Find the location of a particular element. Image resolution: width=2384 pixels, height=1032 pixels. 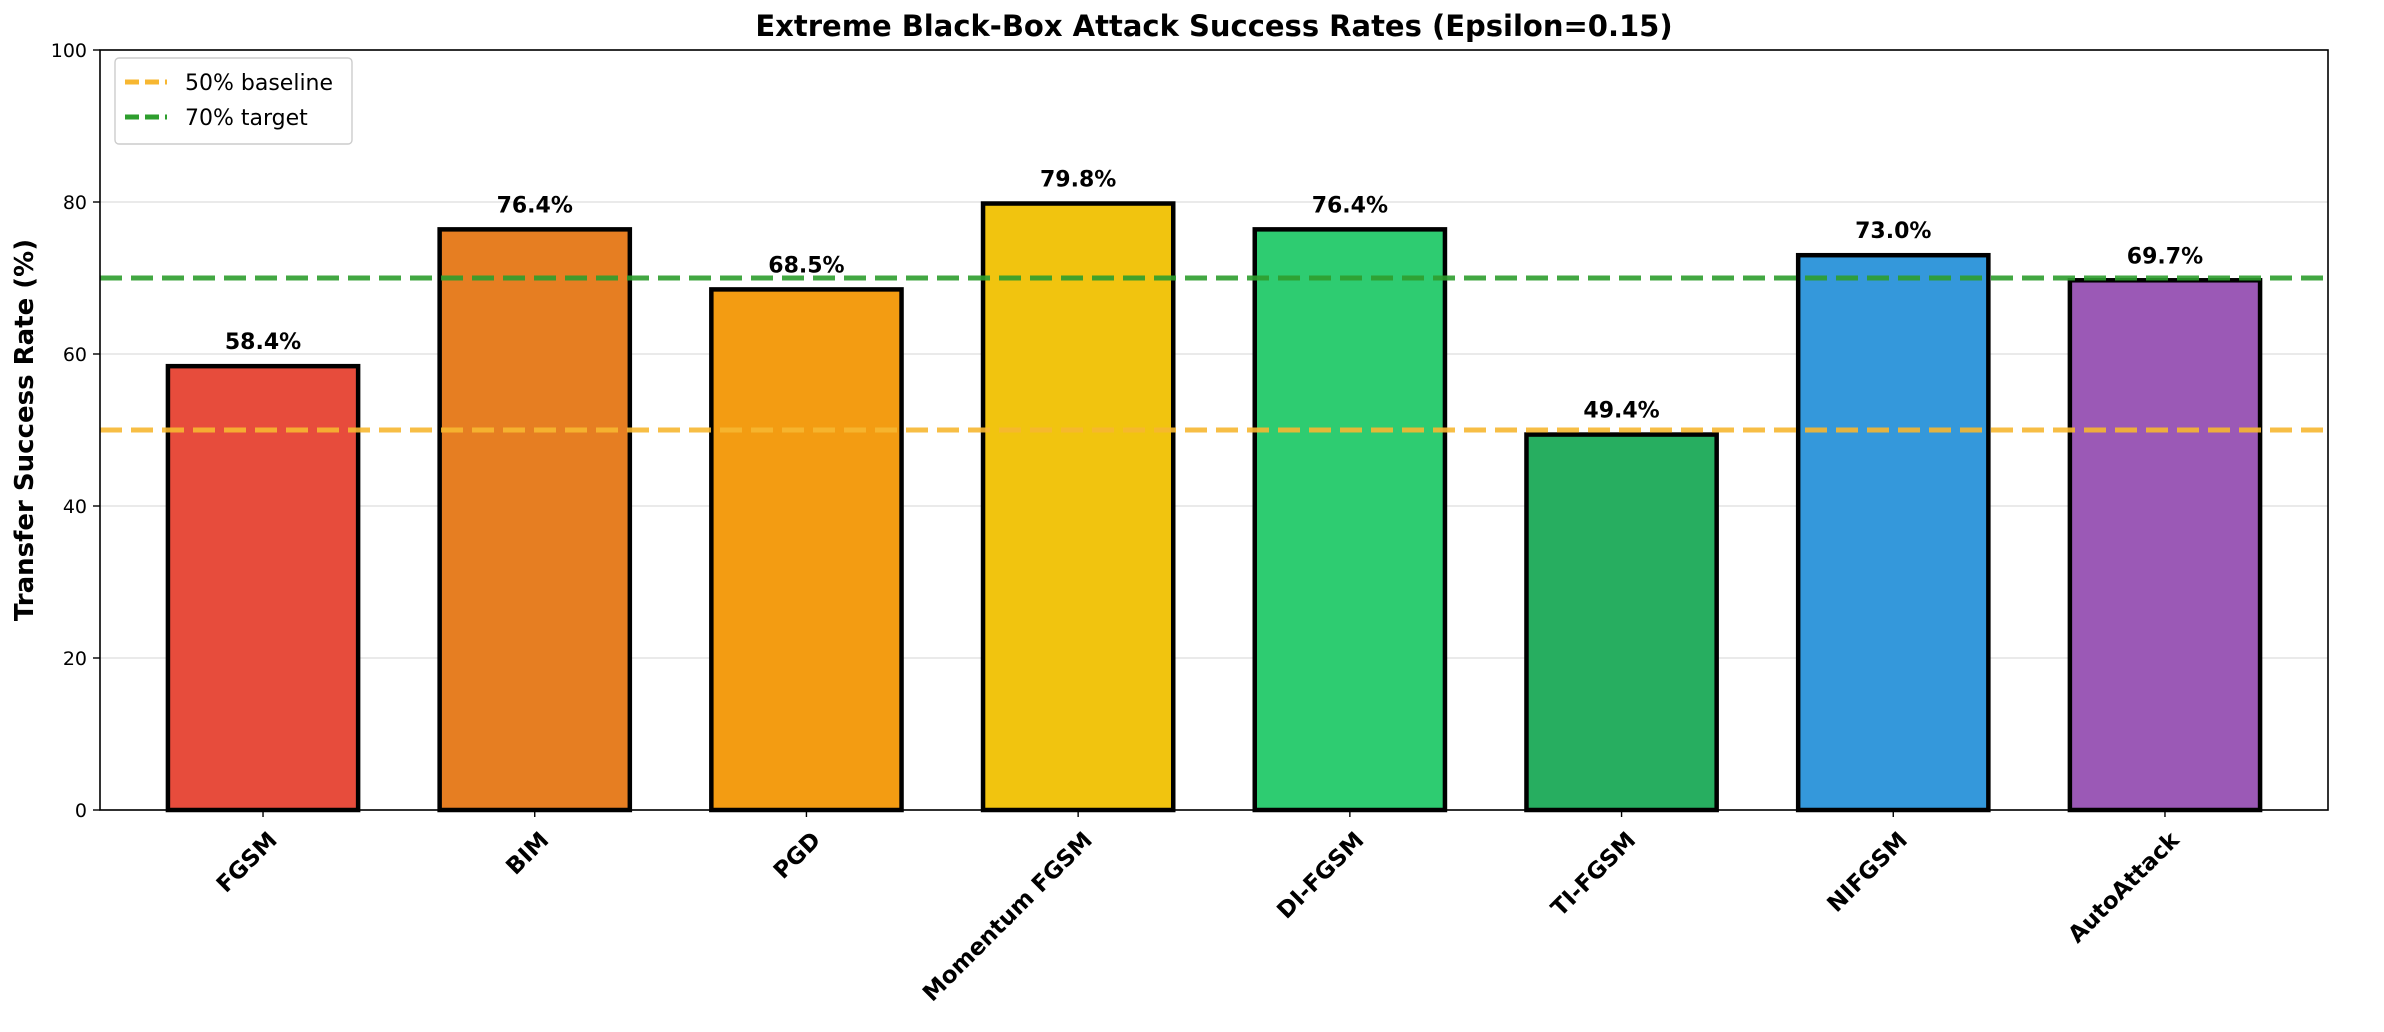

y-tick-label: 0 is located at coordinates (81, 811).